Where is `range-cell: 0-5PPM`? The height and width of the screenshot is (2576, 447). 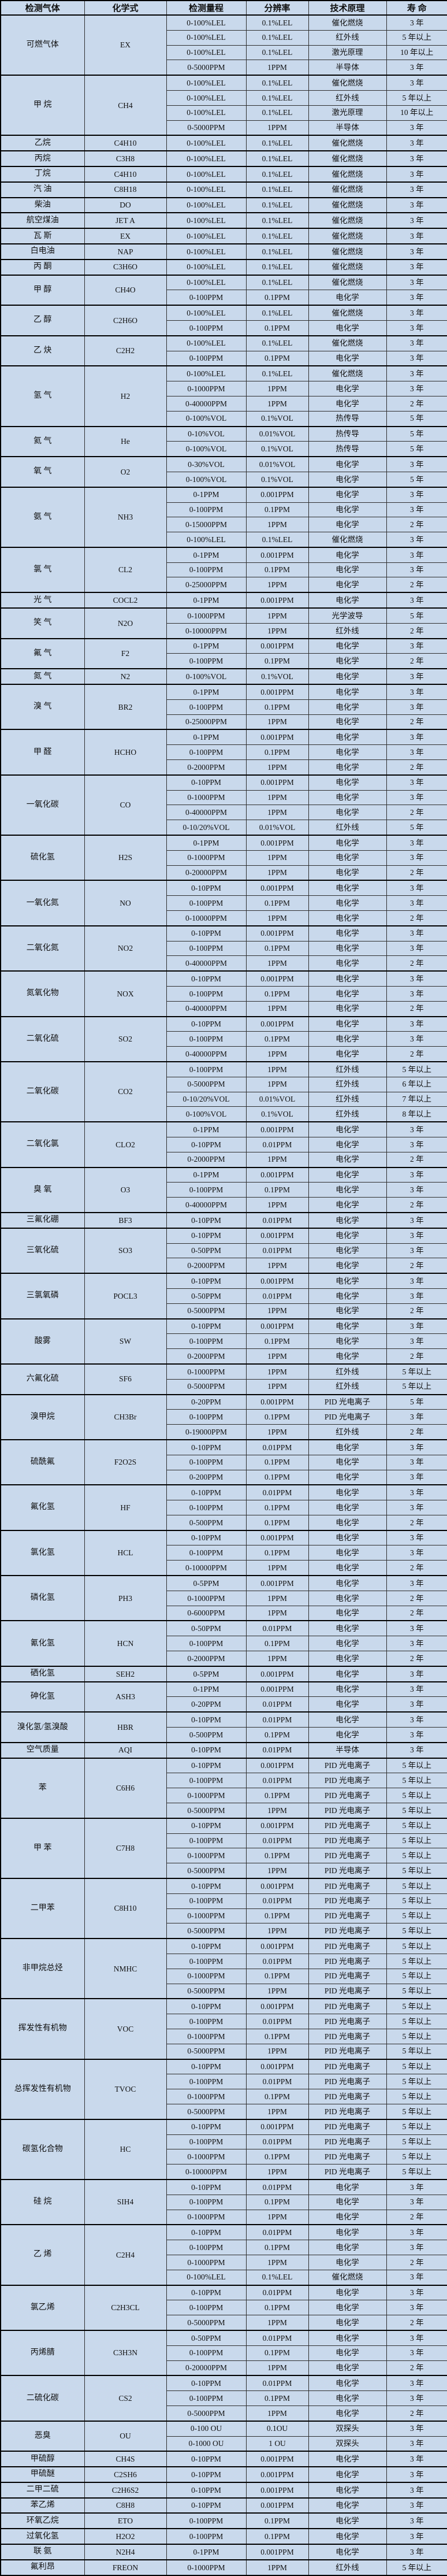
range-cell: 0-5PPM is located at coordinates (206, 1583).